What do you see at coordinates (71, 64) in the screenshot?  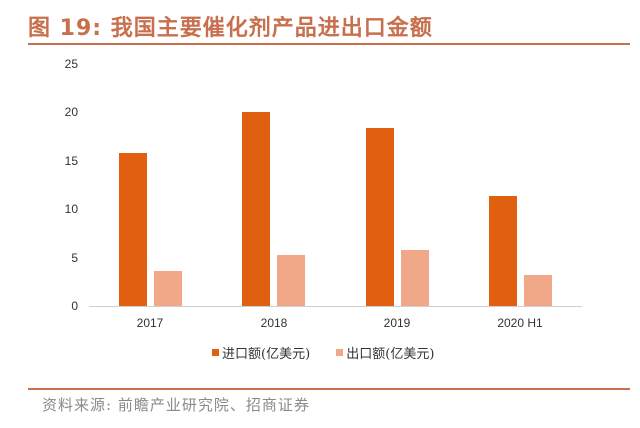 I see `y-tick-label: 25` at bounding box center [71, 64].